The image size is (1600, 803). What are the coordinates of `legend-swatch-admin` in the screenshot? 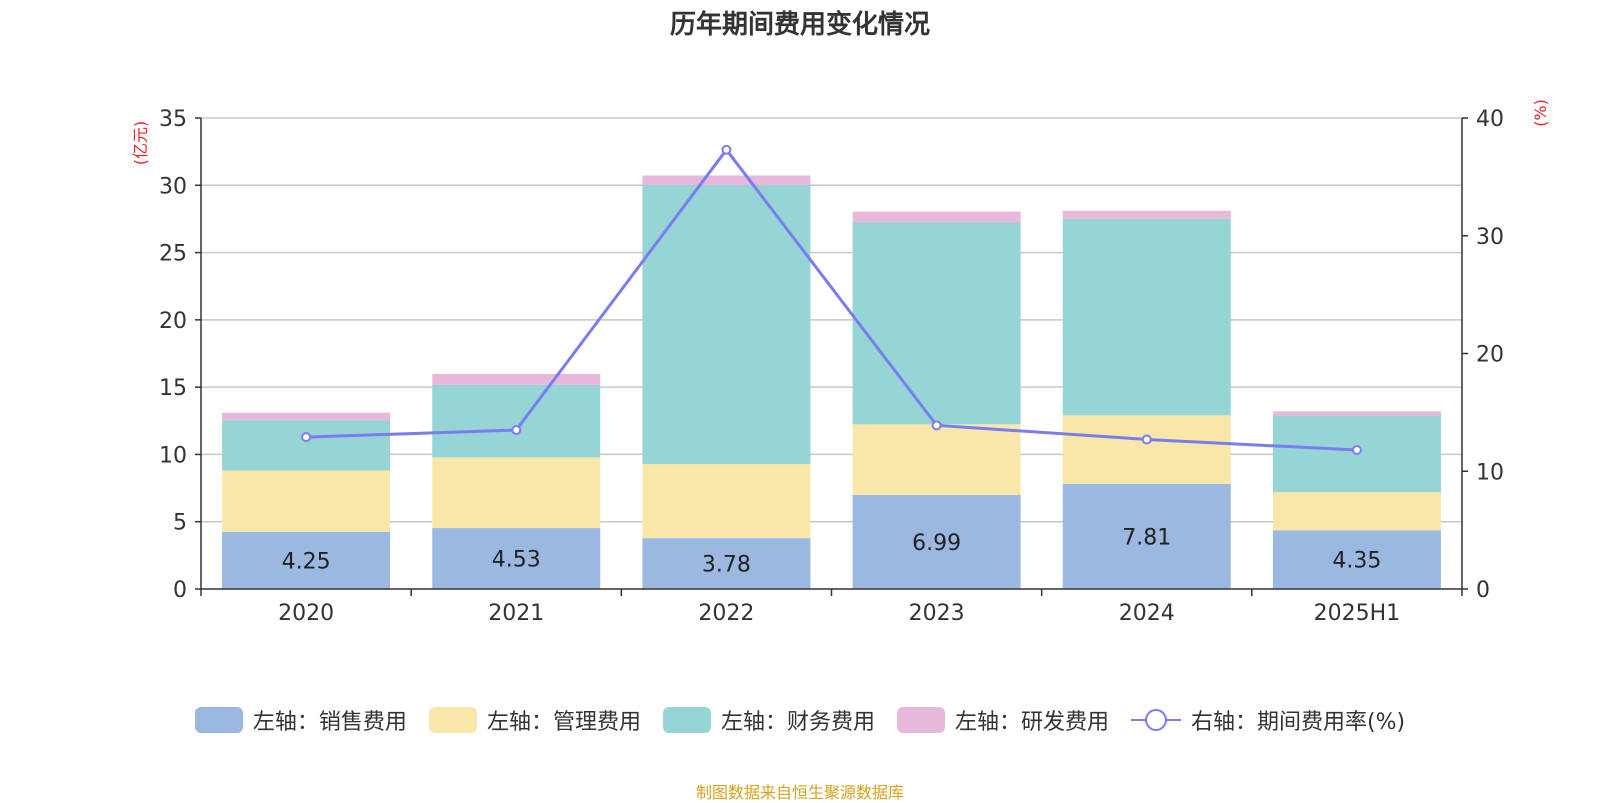 It's located at (452, 720).